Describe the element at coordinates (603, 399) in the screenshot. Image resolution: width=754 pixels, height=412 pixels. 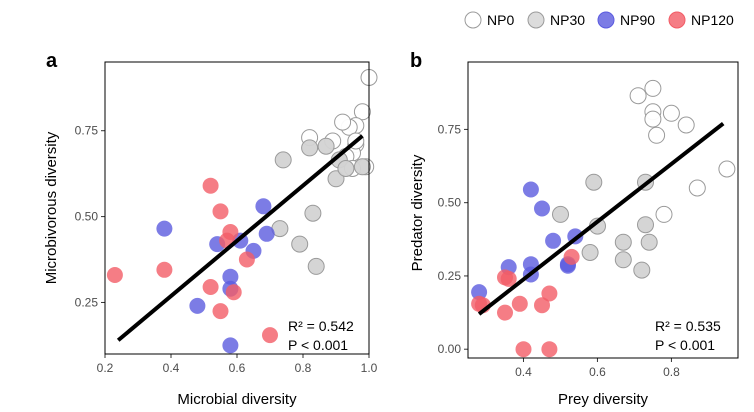
I see `panel-b-xlabel: Prey diversity` at that location.